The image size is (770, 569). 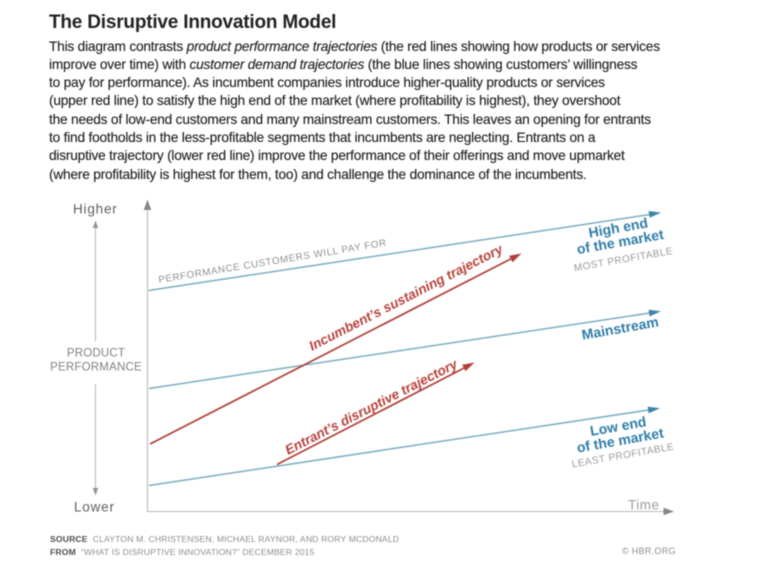 What do you see at coordinates (96, 354) in the screenshot?
I see `svg-text: PRODUCT` at bounding box center [96, 354].